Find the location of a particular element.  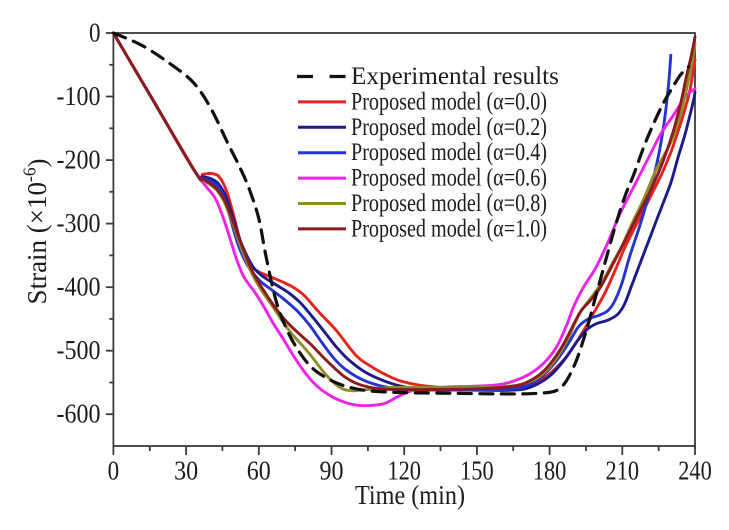

svg-text: 60 is located at coordinates (259, 470).